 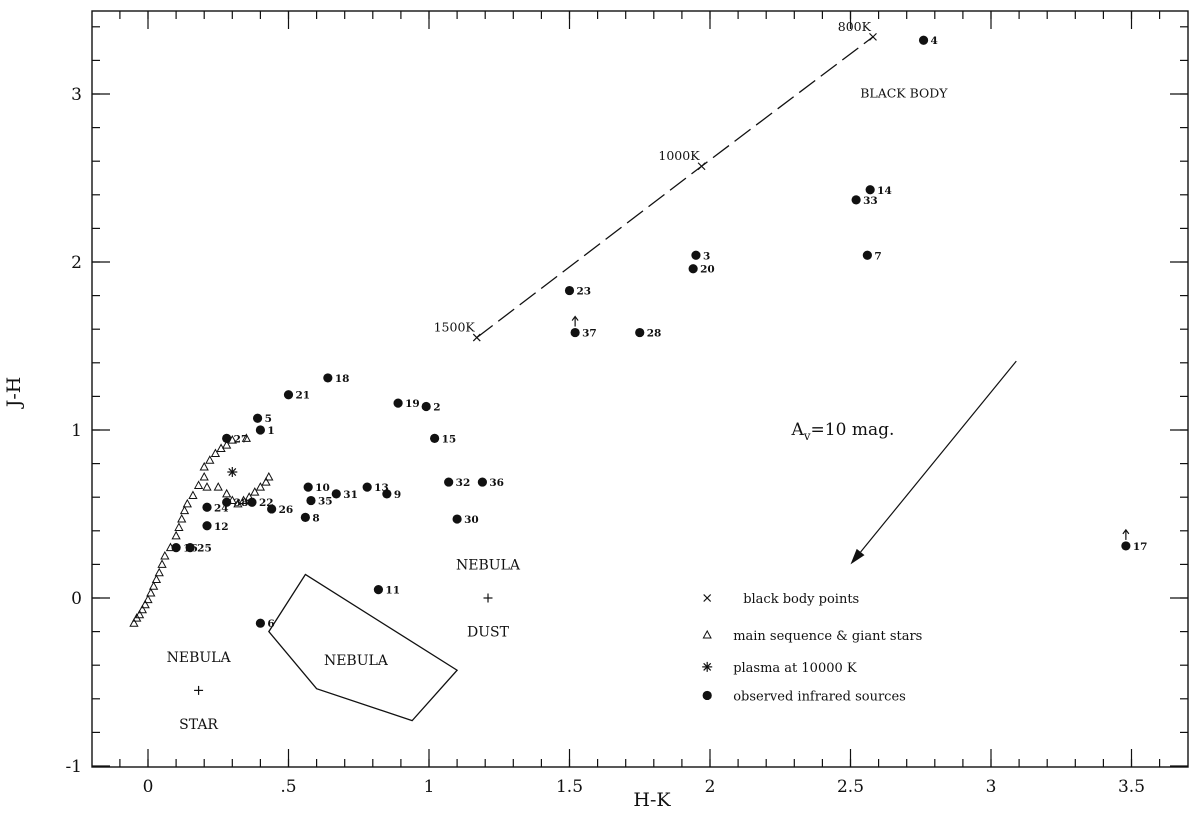 I want to click on observed-source-label: 8, so click(x=315, y=518).